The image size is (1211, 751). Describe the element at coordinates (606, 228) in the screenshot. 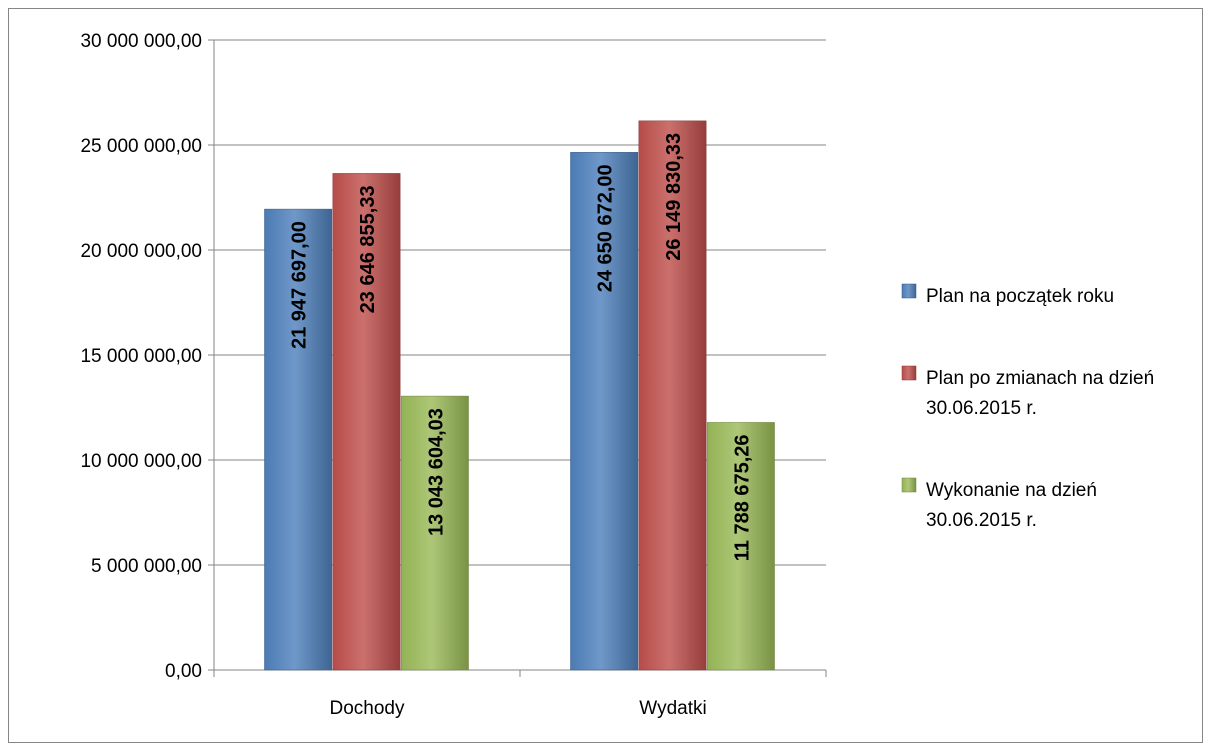

I see `data-label: 24 650 672,00` at that location.